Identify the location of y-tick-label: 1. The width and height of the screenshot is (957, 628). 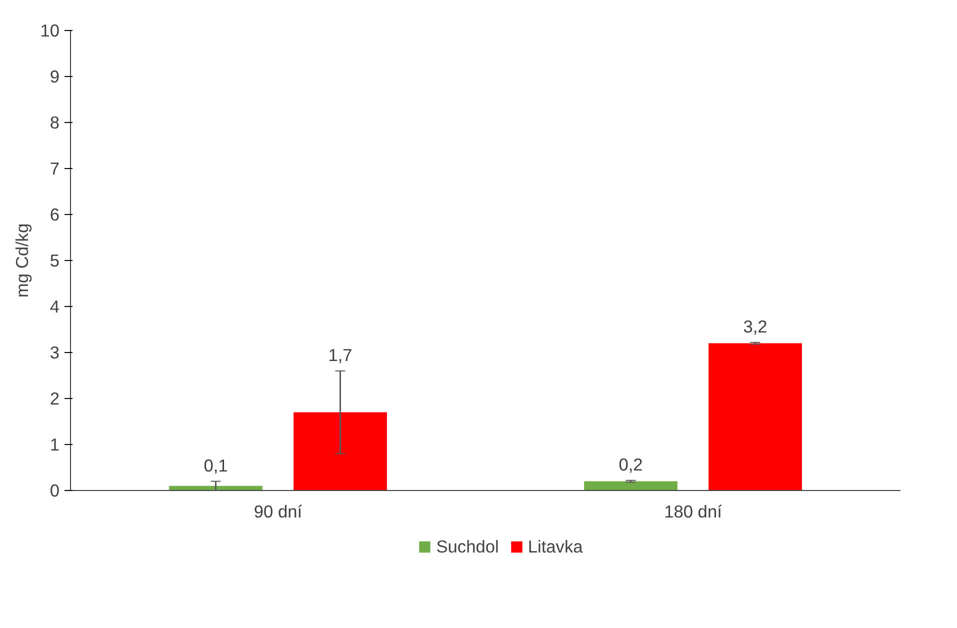
(55, 444).